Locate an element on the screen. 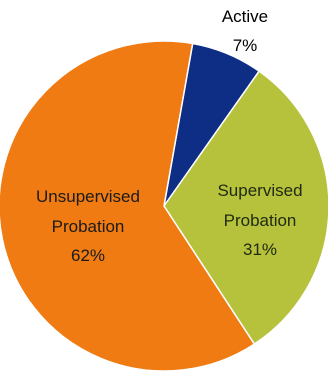 This screenshot has height=372, width=328. slice-category-label: Active is located at coordinates (245, 16).